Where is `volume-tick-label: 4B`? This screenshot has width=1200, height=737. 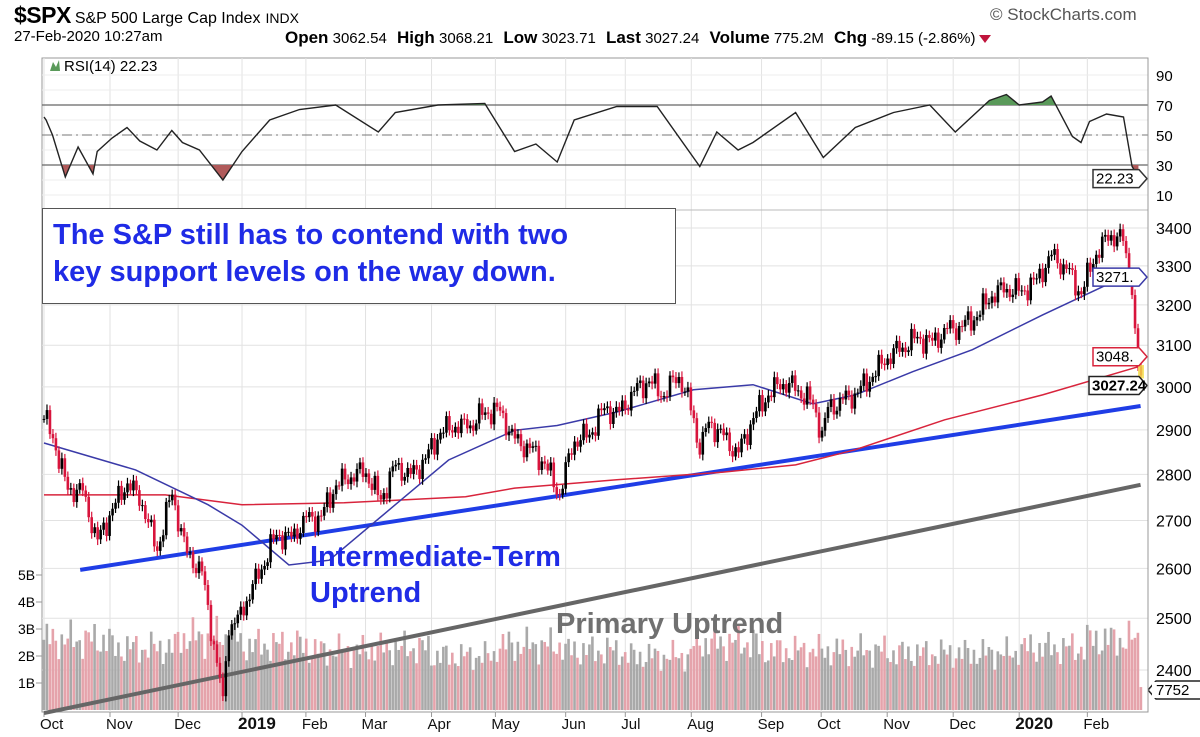
volume-tick-label: 4B is located at coordinates (26, 602).